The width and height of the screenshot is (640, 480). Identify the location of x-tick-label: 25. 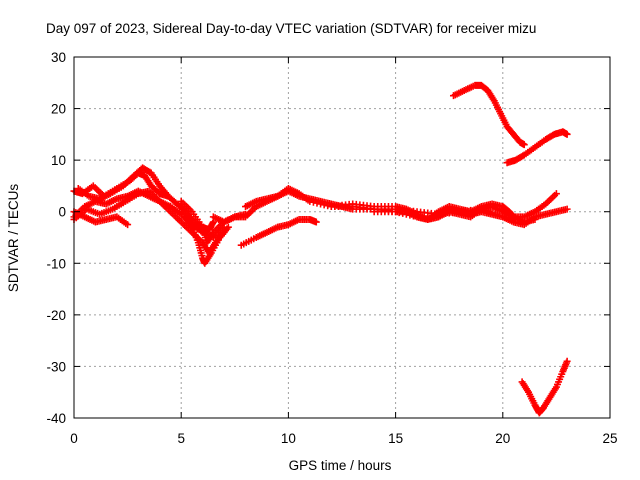
(609, 438).